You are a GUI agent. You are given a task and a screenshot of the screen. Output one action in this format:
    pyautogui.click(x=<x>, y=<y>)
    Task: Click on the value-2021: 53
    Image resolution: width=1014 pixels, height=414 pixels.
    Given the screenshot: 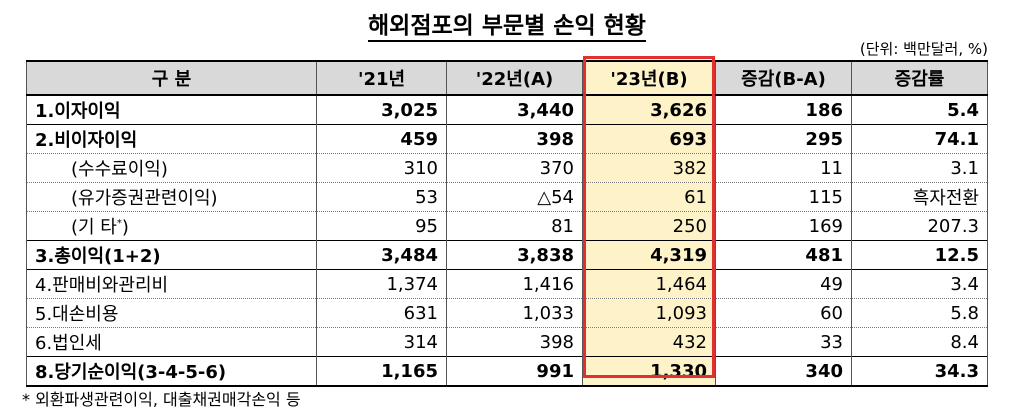 What is the action you would take?
    pyautogui.click(x=381, y=197)
    